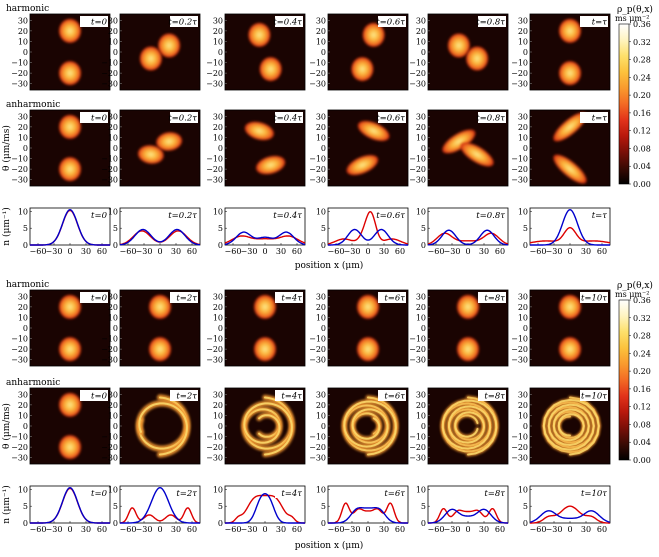 The image size is (659, 557). What do you see at coordinates (642, 371) in the screenshot?
I see `colorbar-tick-label: 0.20` at bounding box center [642, 371].